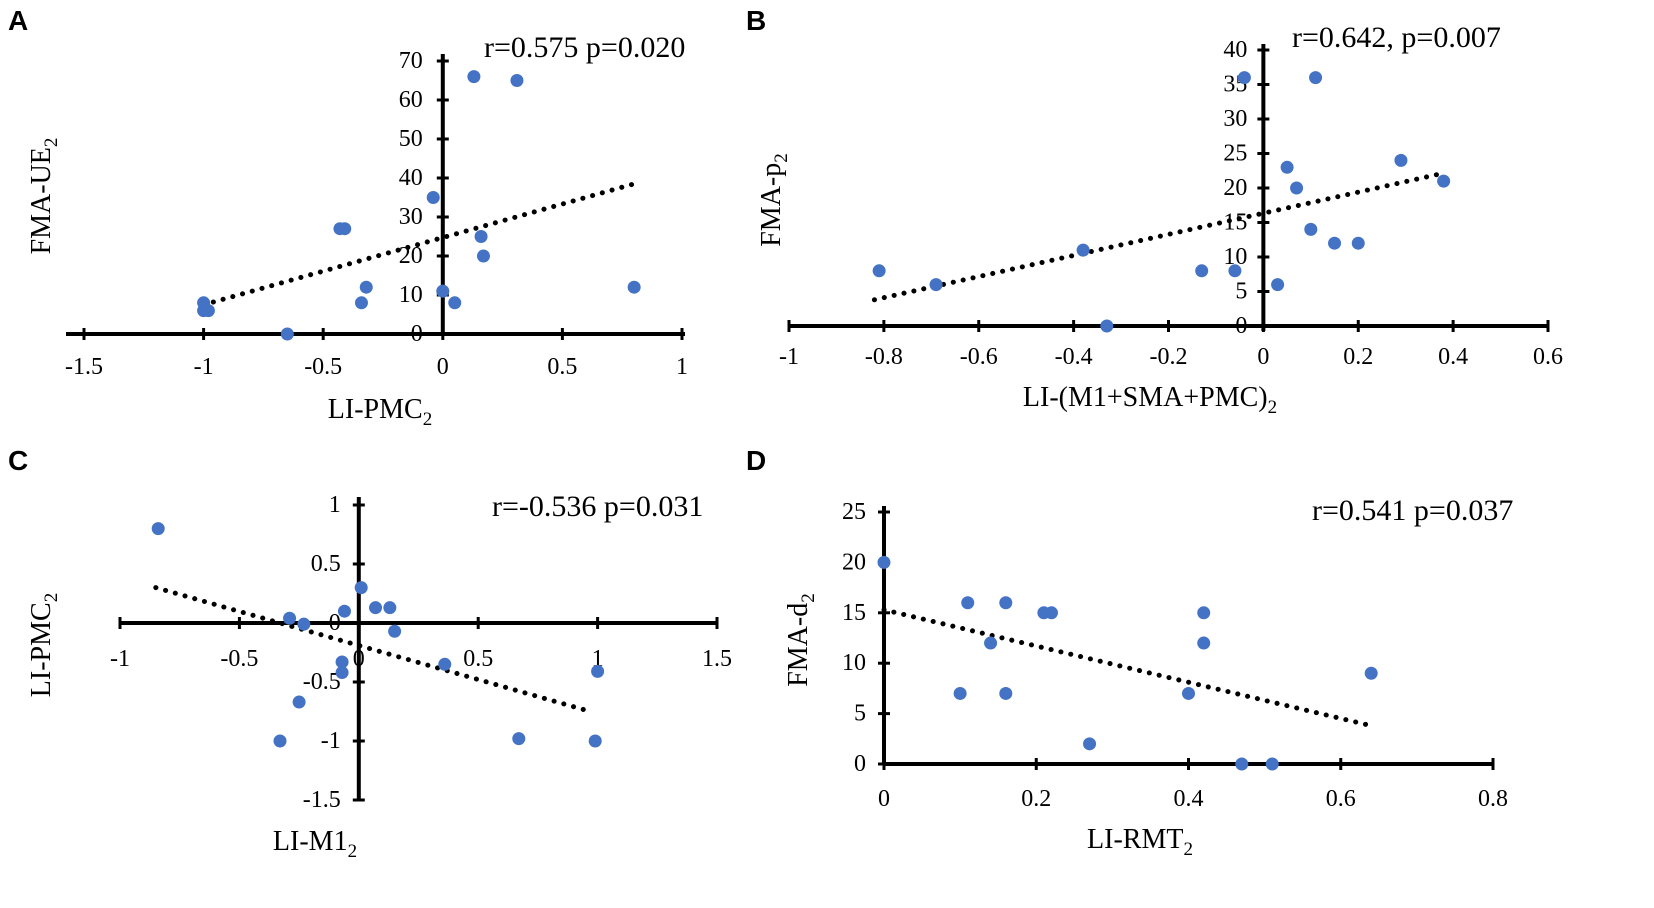  I want to click on x-tick-label: -0.8, so click(884, 357).